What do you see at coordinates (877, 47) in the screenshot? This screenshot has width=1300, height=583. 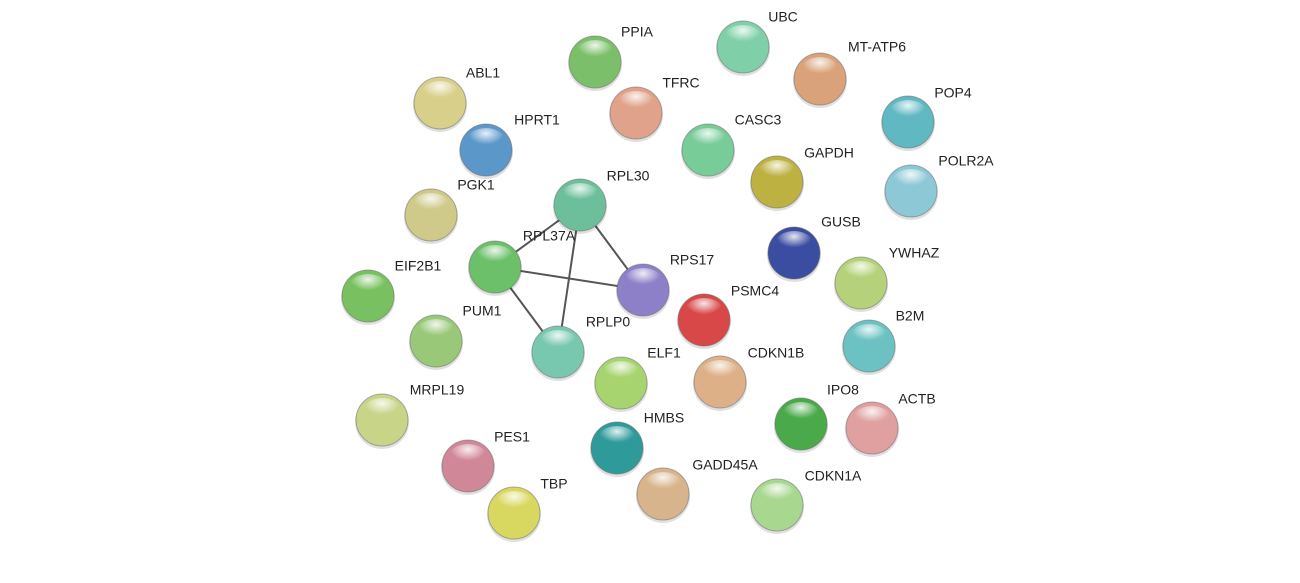 I see `node-label: MT-ATP6` at bounding box center [877, 47].